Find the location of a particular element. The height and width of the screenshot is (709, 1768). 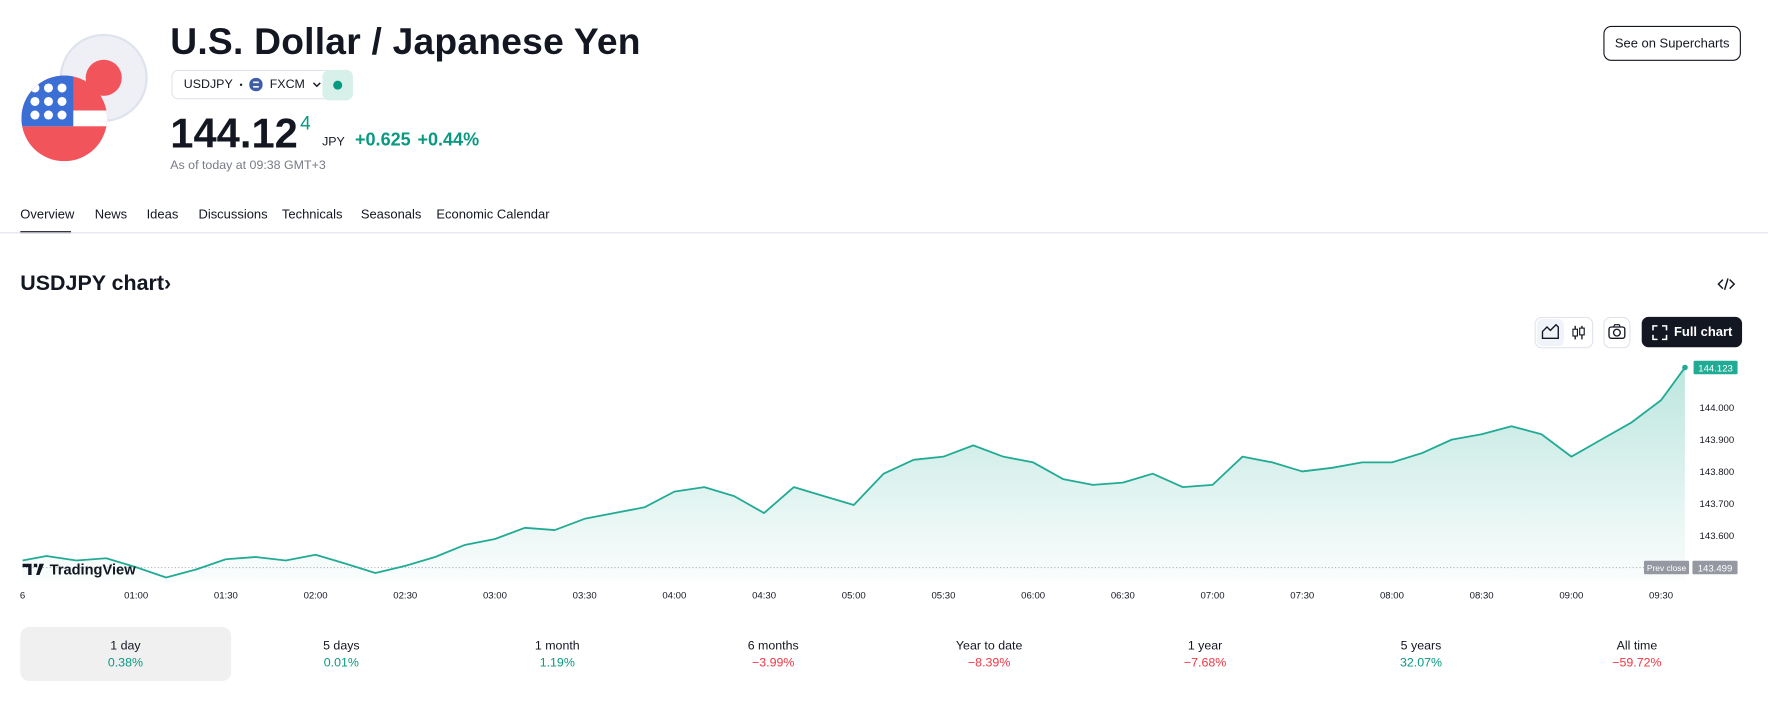

chart-section-title: USDJPY chart› is located at coordinates (95, 284).